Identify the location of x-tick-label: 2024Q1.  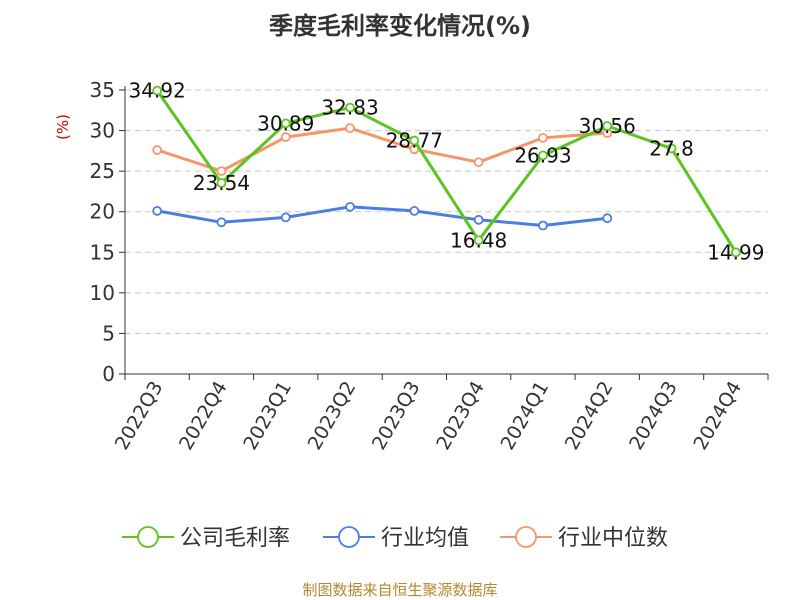
(525, 416).